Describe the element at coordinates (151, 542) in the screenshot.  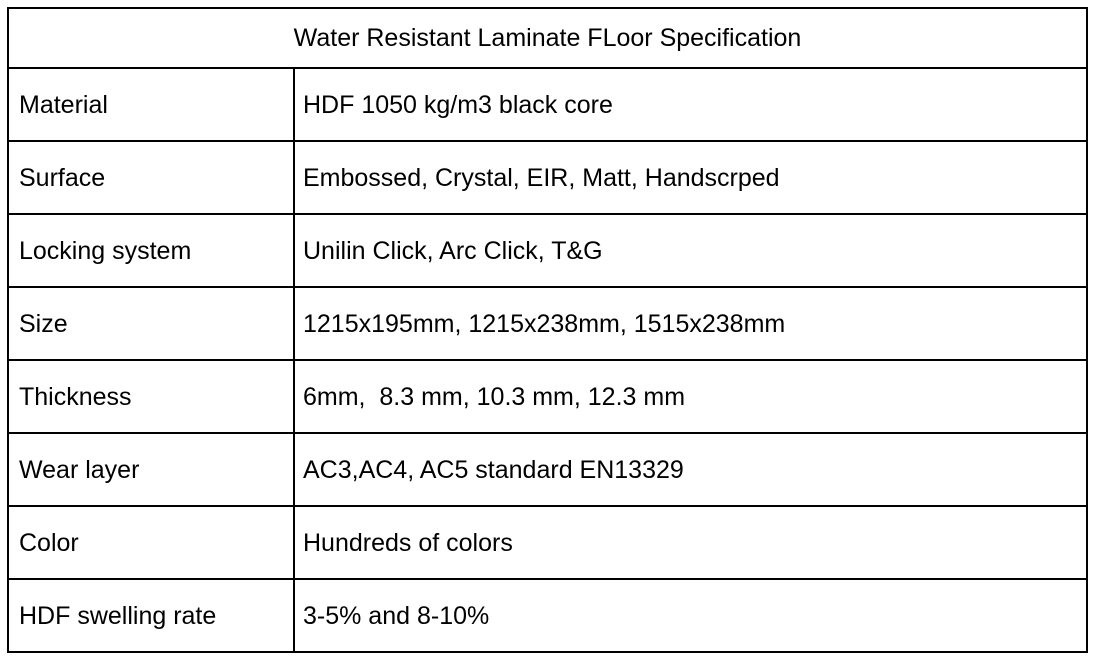
I see `row-label-color: Color` at that location.